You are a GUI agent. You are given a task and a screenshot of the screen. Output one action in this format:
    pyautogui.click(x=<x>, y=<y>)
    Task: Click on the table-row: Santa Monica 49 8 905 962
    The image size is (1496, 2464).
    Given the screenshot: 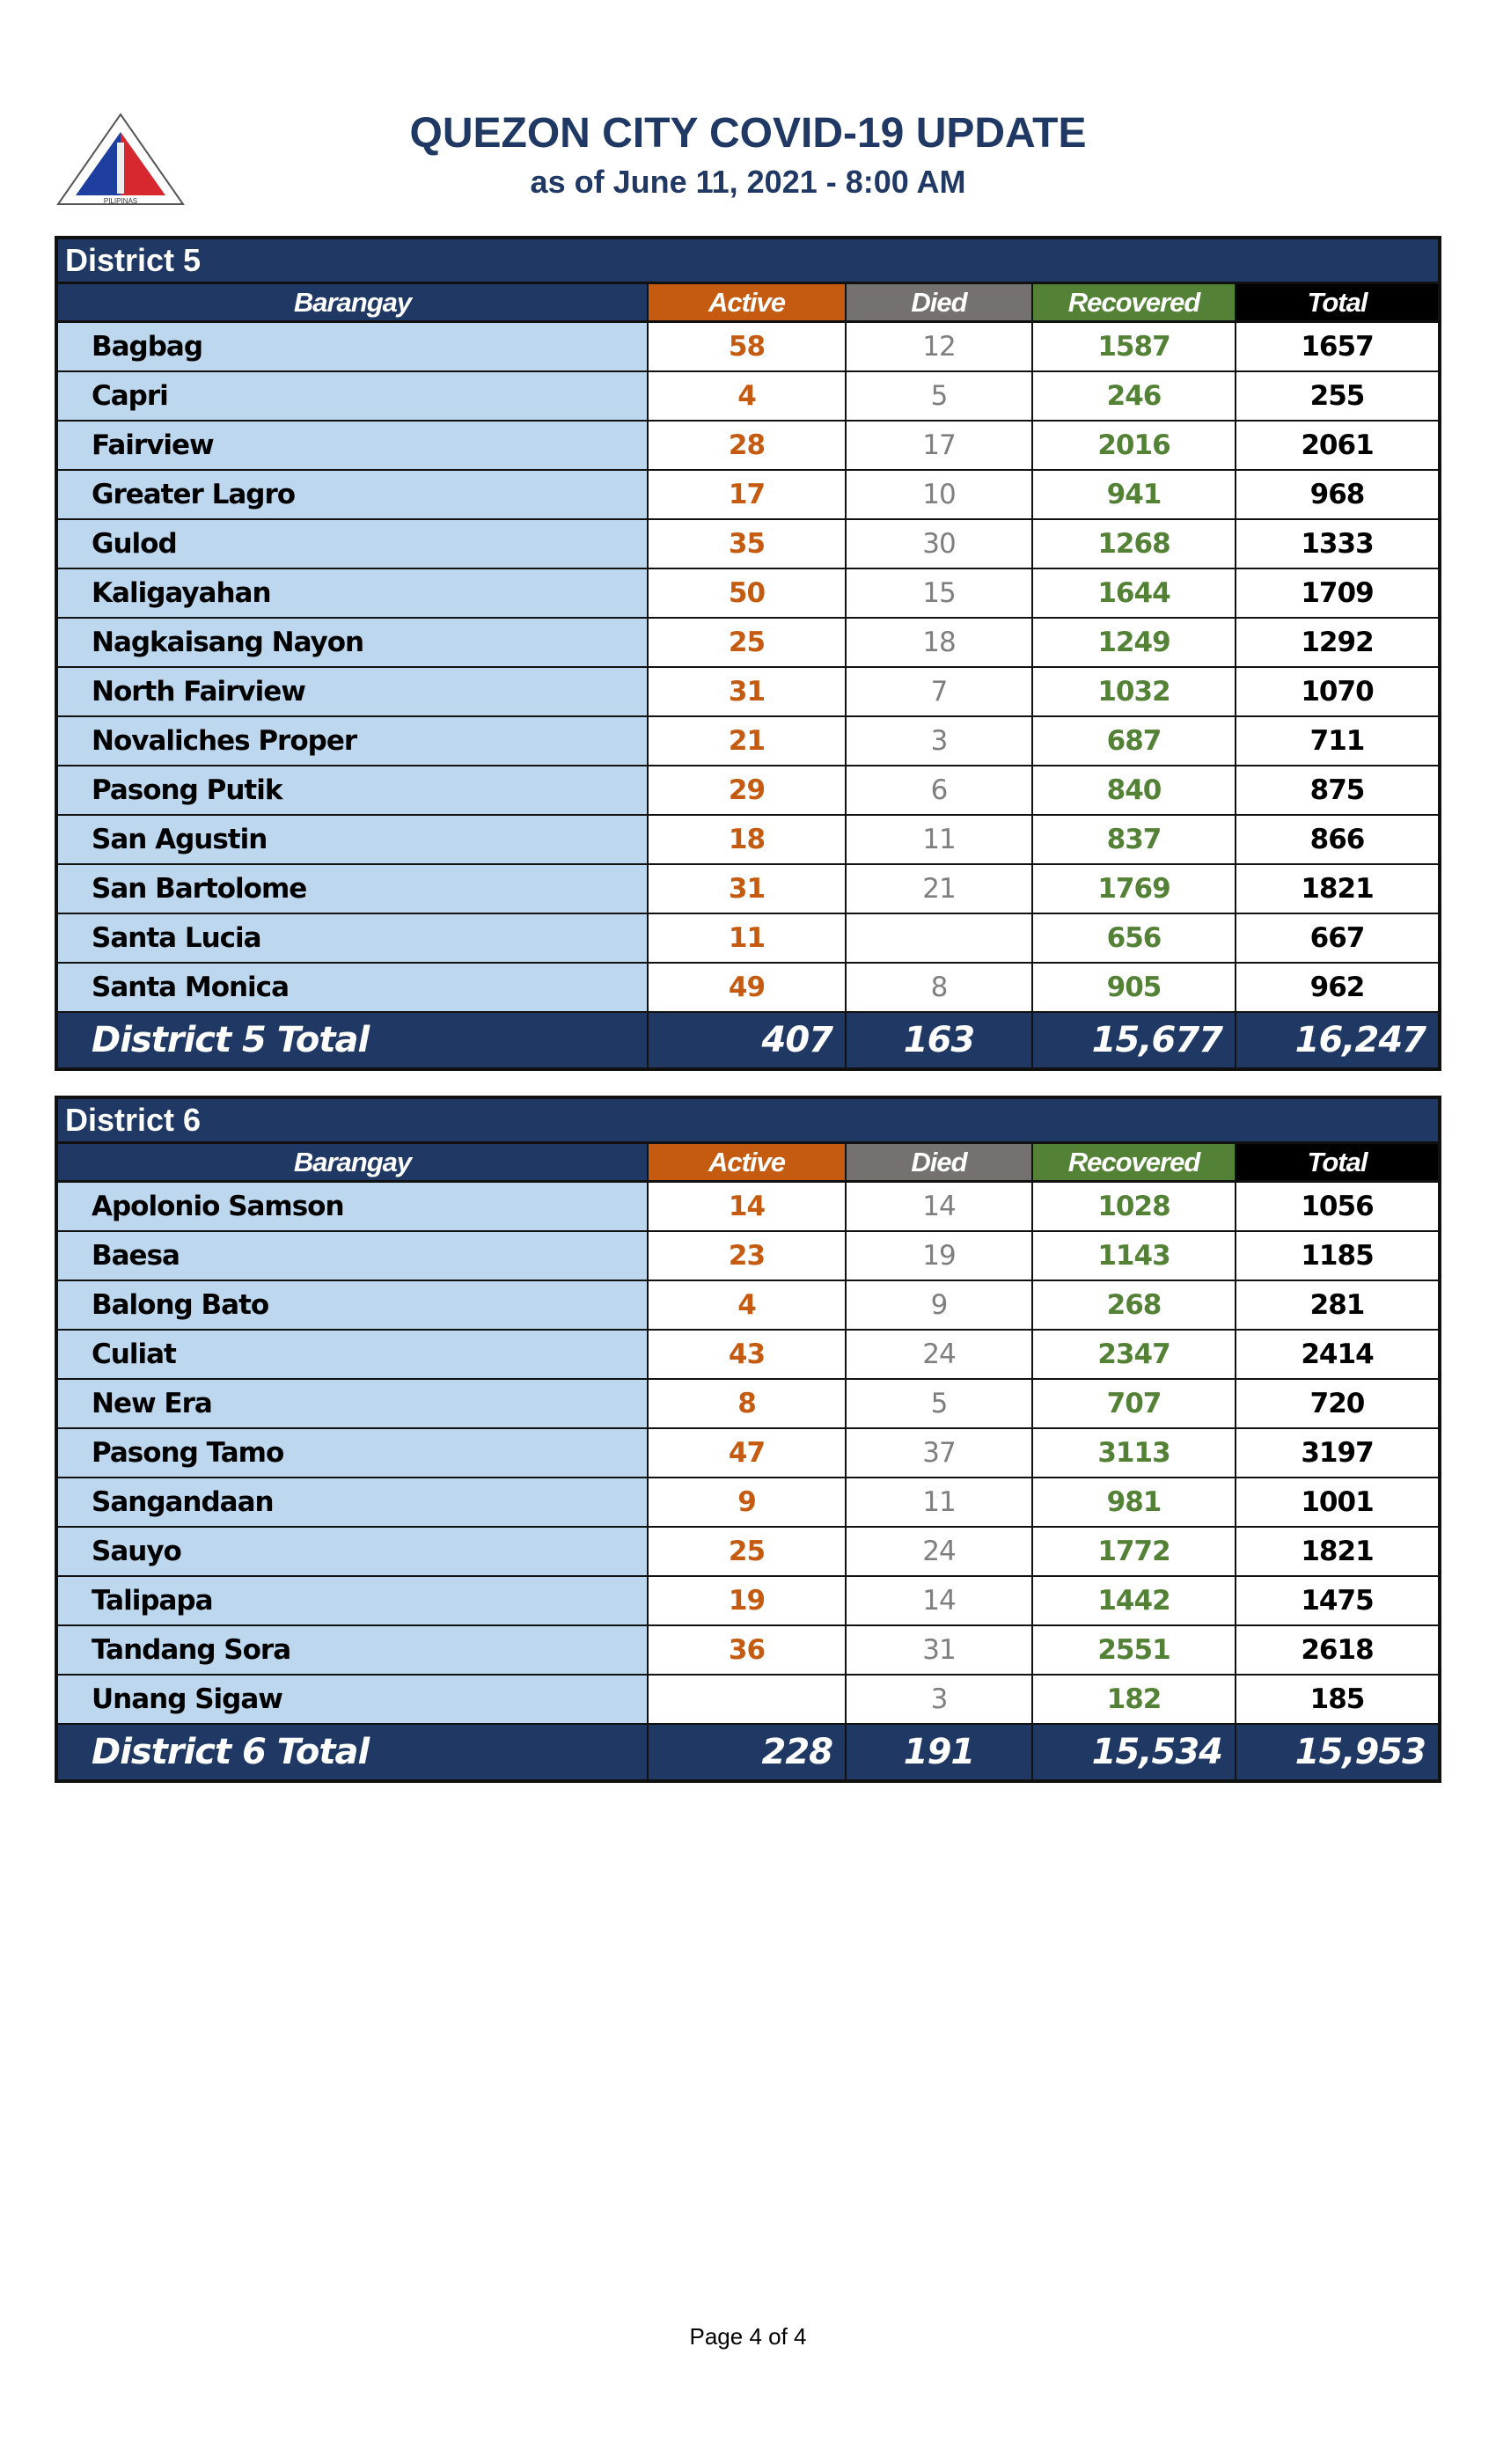 What is the action you would take?
    pyautogui.click(x=748, y=989)
    